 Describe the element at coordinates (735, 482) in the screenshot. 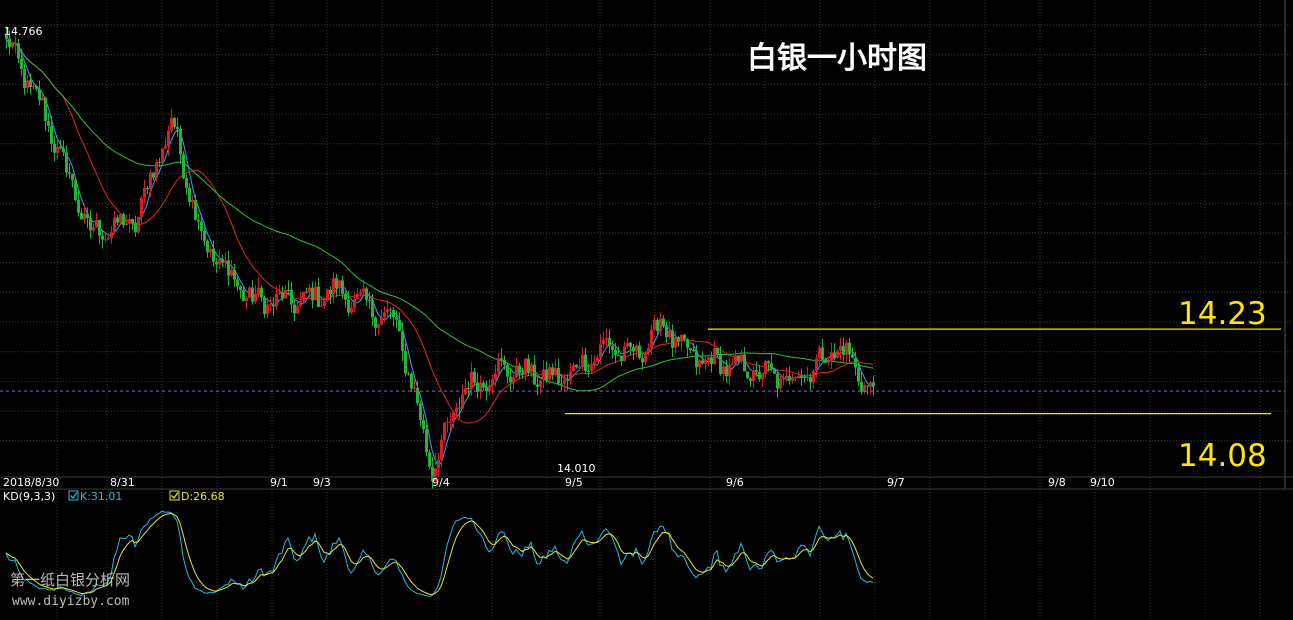

I see `date-tick-label: 9/6` at that location.